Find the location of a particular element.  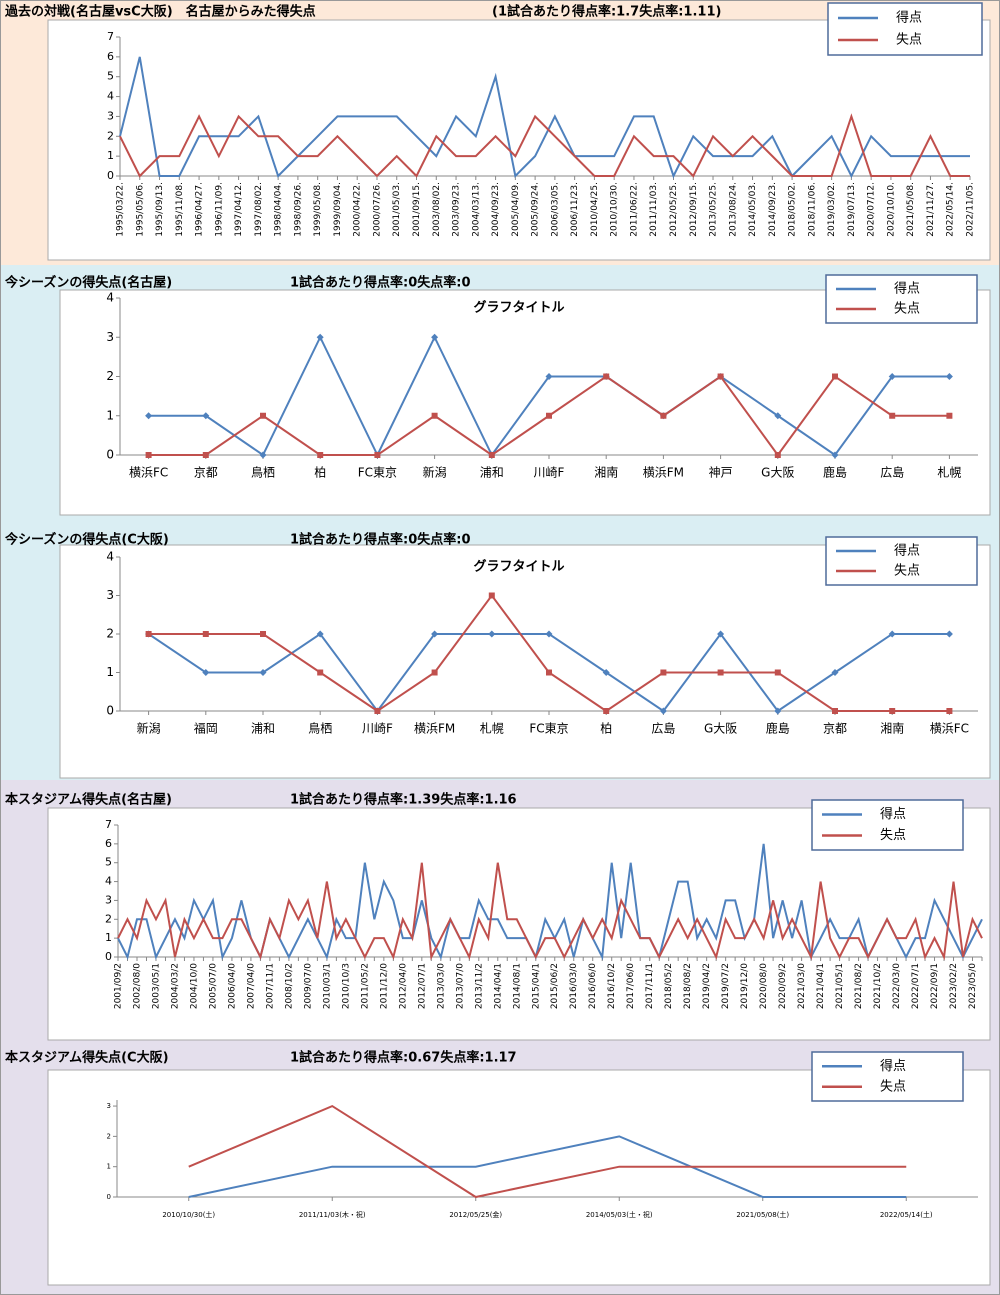

x-tick-label: 1999/05/08. is located at coordinates (318, 209).